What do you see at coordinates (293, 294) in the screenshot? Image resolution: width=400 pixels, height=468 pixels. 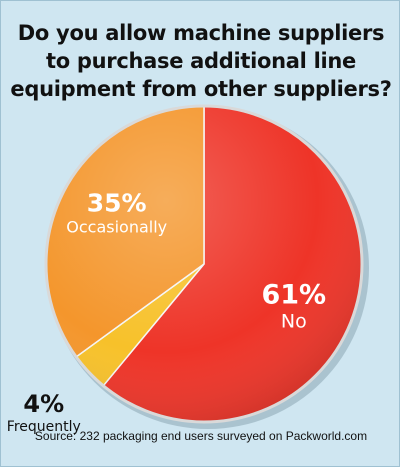 I see `pie-value-label-no: 61%` at bounding box center [293, 294].